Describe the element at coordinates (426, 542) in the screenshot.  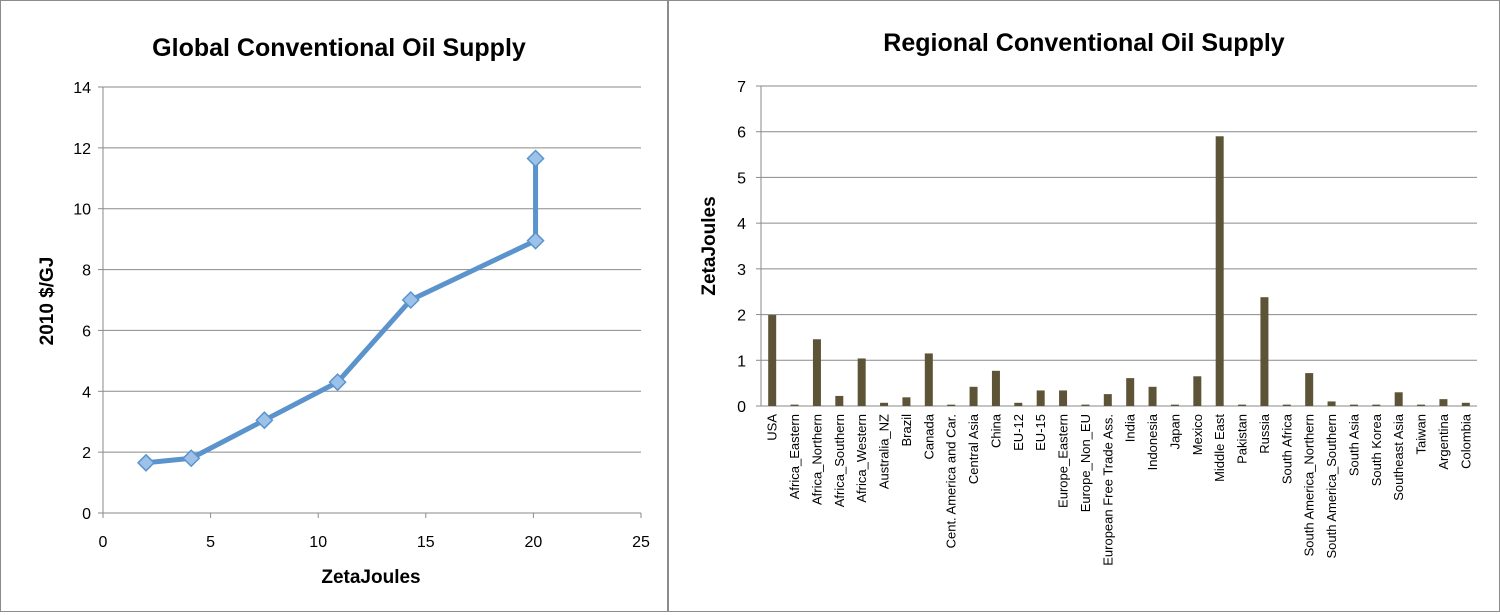
I see `x-tick-label: 15` at that location.